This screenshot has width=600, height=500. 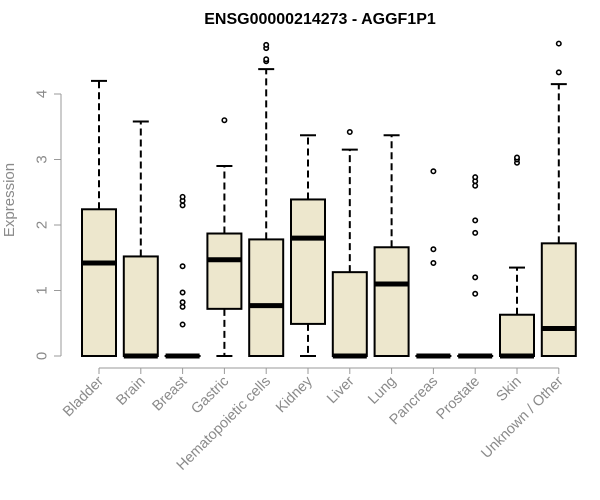 I want to click on box-gastric, so click(x=224, y=237).